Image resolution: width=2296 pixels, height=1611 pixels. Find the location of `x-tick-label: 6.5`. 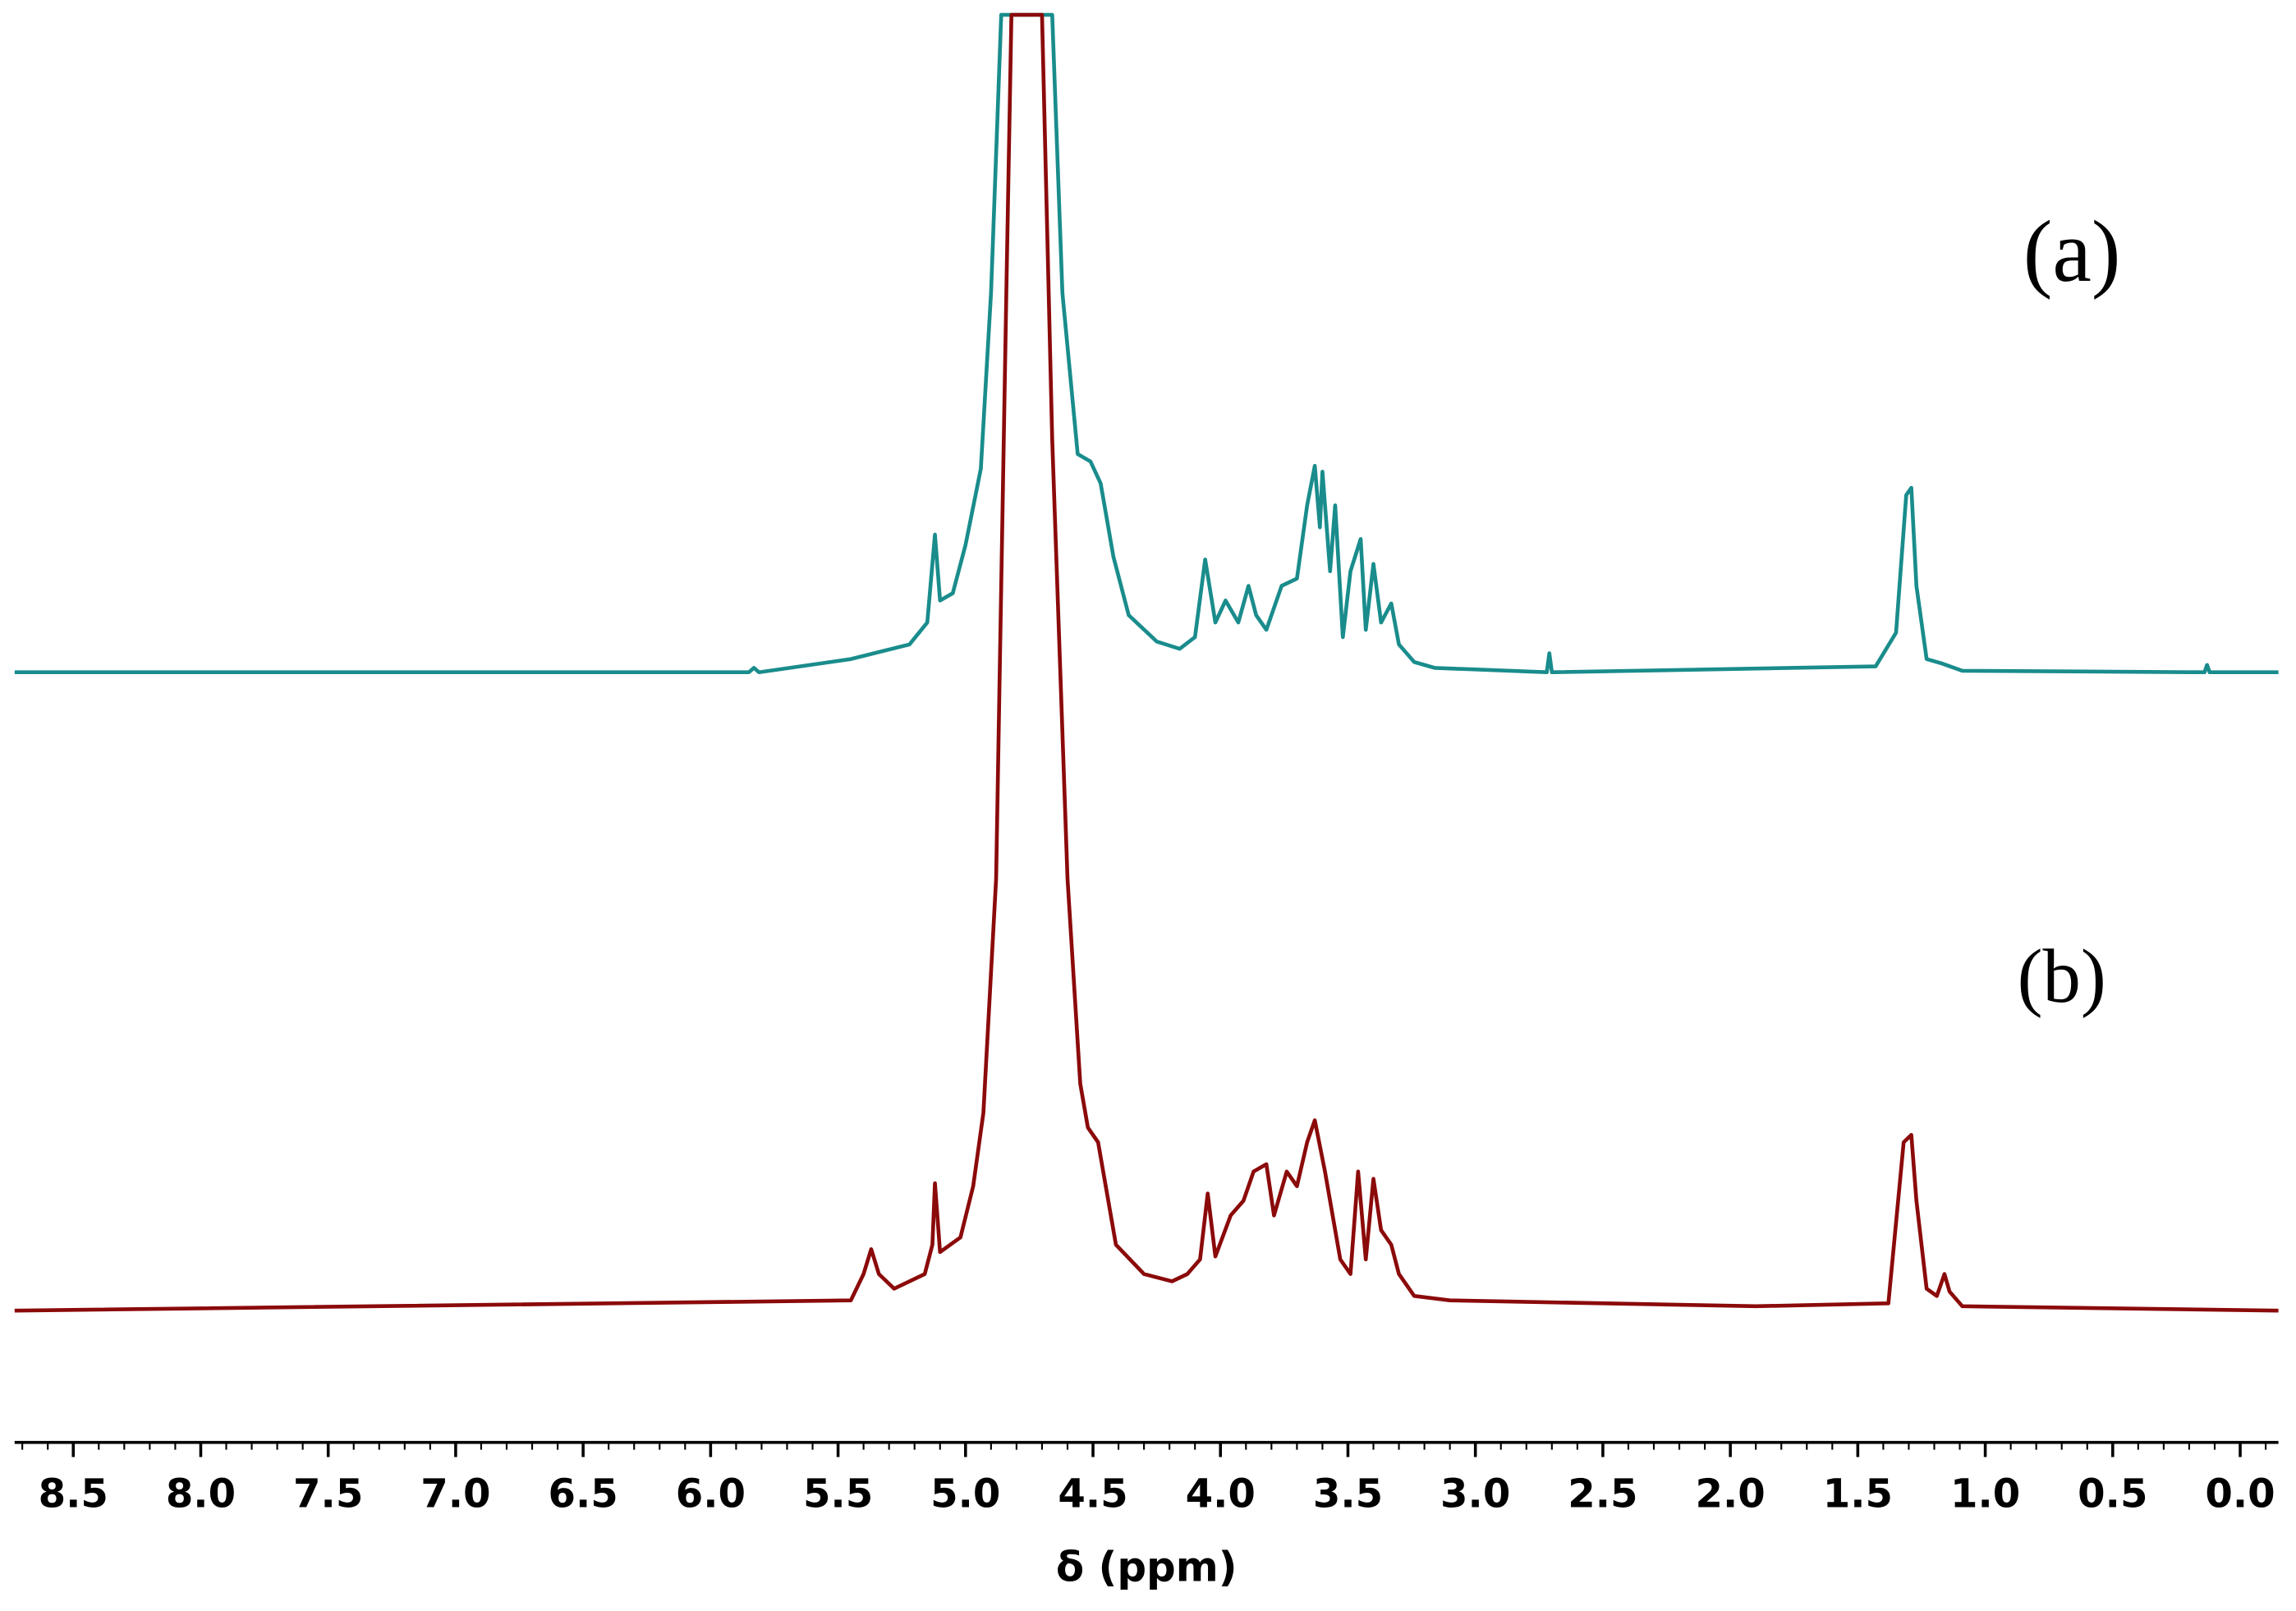

x-tick-label: 6.5 is located at coordinates (583, 1494).